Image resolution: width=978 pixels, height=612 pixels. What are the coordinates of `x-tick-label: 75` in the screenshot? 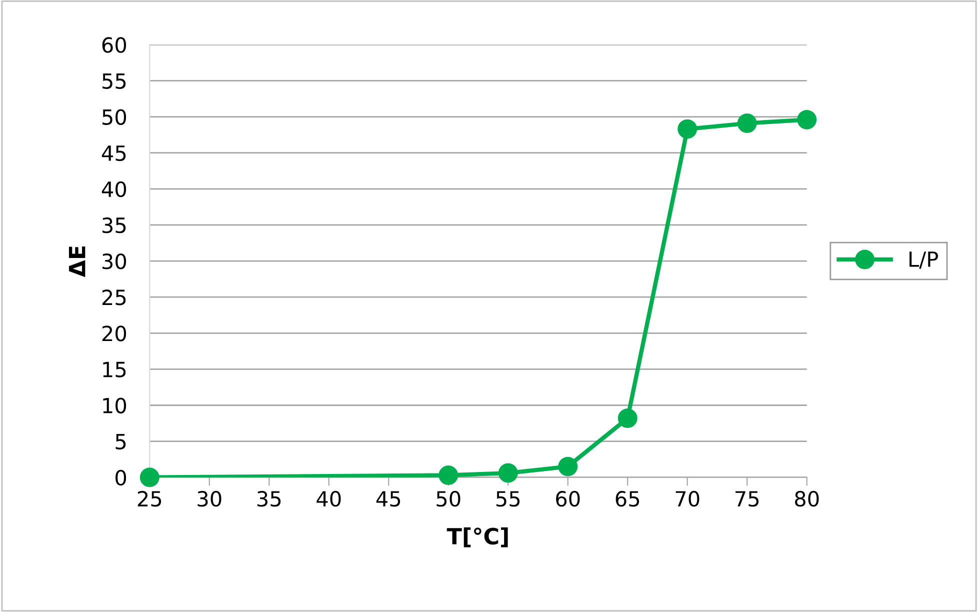 It's located at (747, 499).